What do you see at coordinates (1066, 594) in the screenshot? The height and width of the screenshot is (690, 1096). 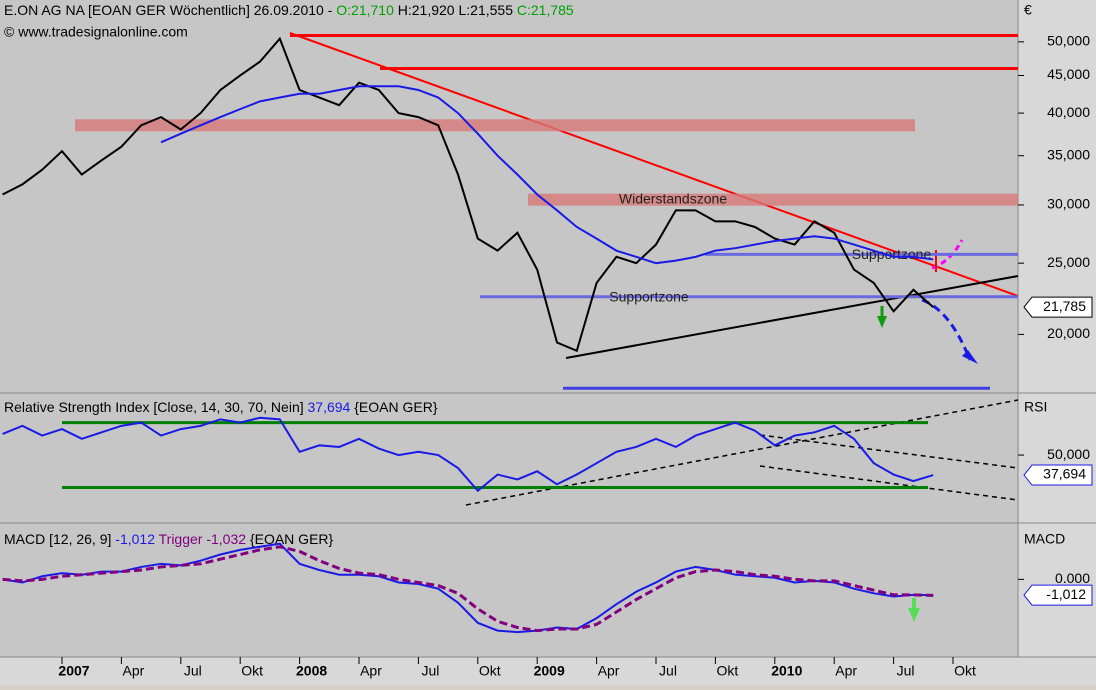 I see `value-box-label: -1,012` at bounding box center [1066, 594].